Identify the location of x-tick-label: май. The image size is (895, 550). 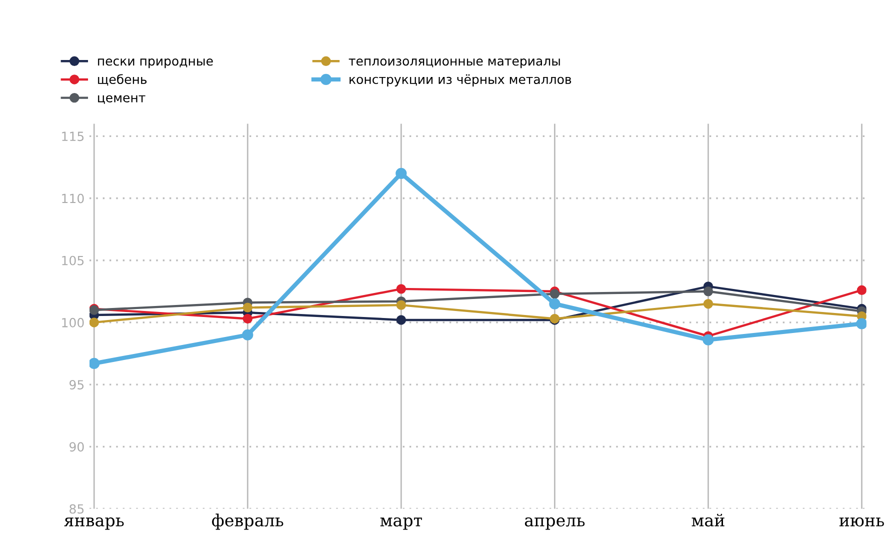
(708, 520).